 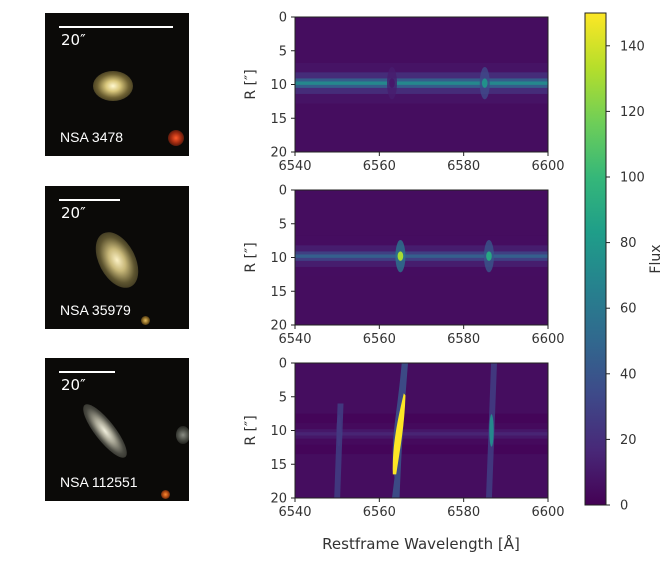 I want to click on galaxy-thumbnail-nsa-112551: 20″ NSA 112551, so click(x=117, y=429).